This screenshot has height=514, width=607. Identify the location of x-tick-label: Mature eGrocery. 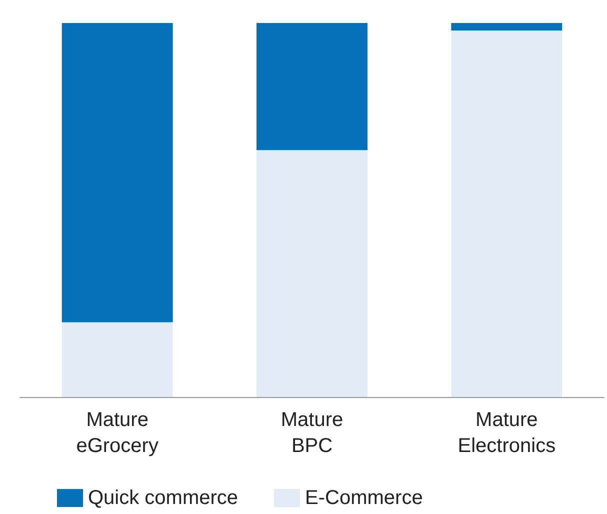
(117, 433).